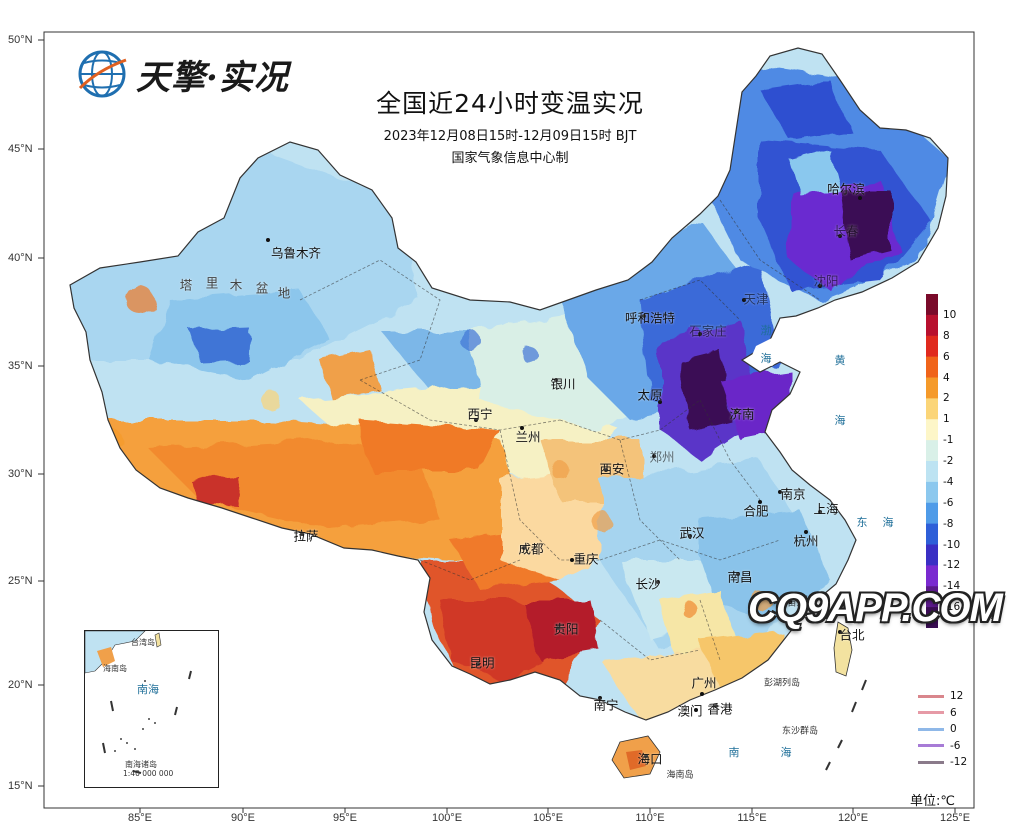  I want to click on city-label: 兰州, so click(528, 437).